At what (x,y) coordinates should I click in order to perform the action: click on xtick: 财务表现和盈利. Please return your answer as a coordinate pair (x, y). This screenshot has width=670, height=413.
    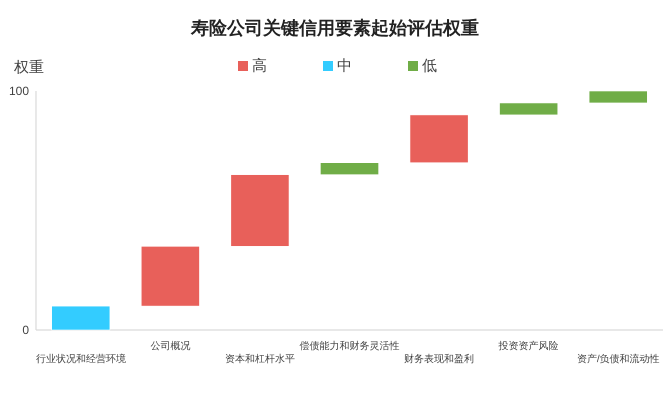
    Looking at the image, I should click on (439, 359).